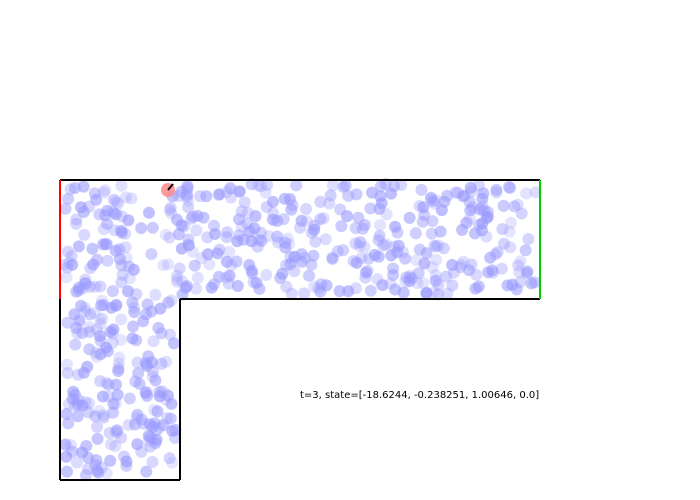  Describe the element at coordinates (168, 190) in the screenshot. I see `agent` at that location.